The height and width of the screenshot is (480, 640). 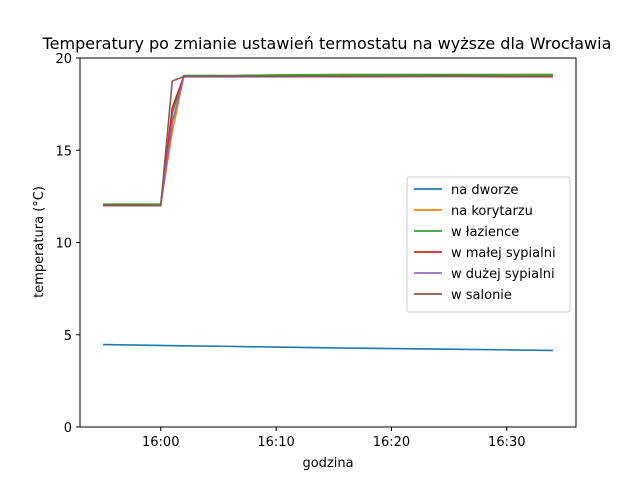 I want to click on legend-item-label: w łazience, so click(x=485, y=232).